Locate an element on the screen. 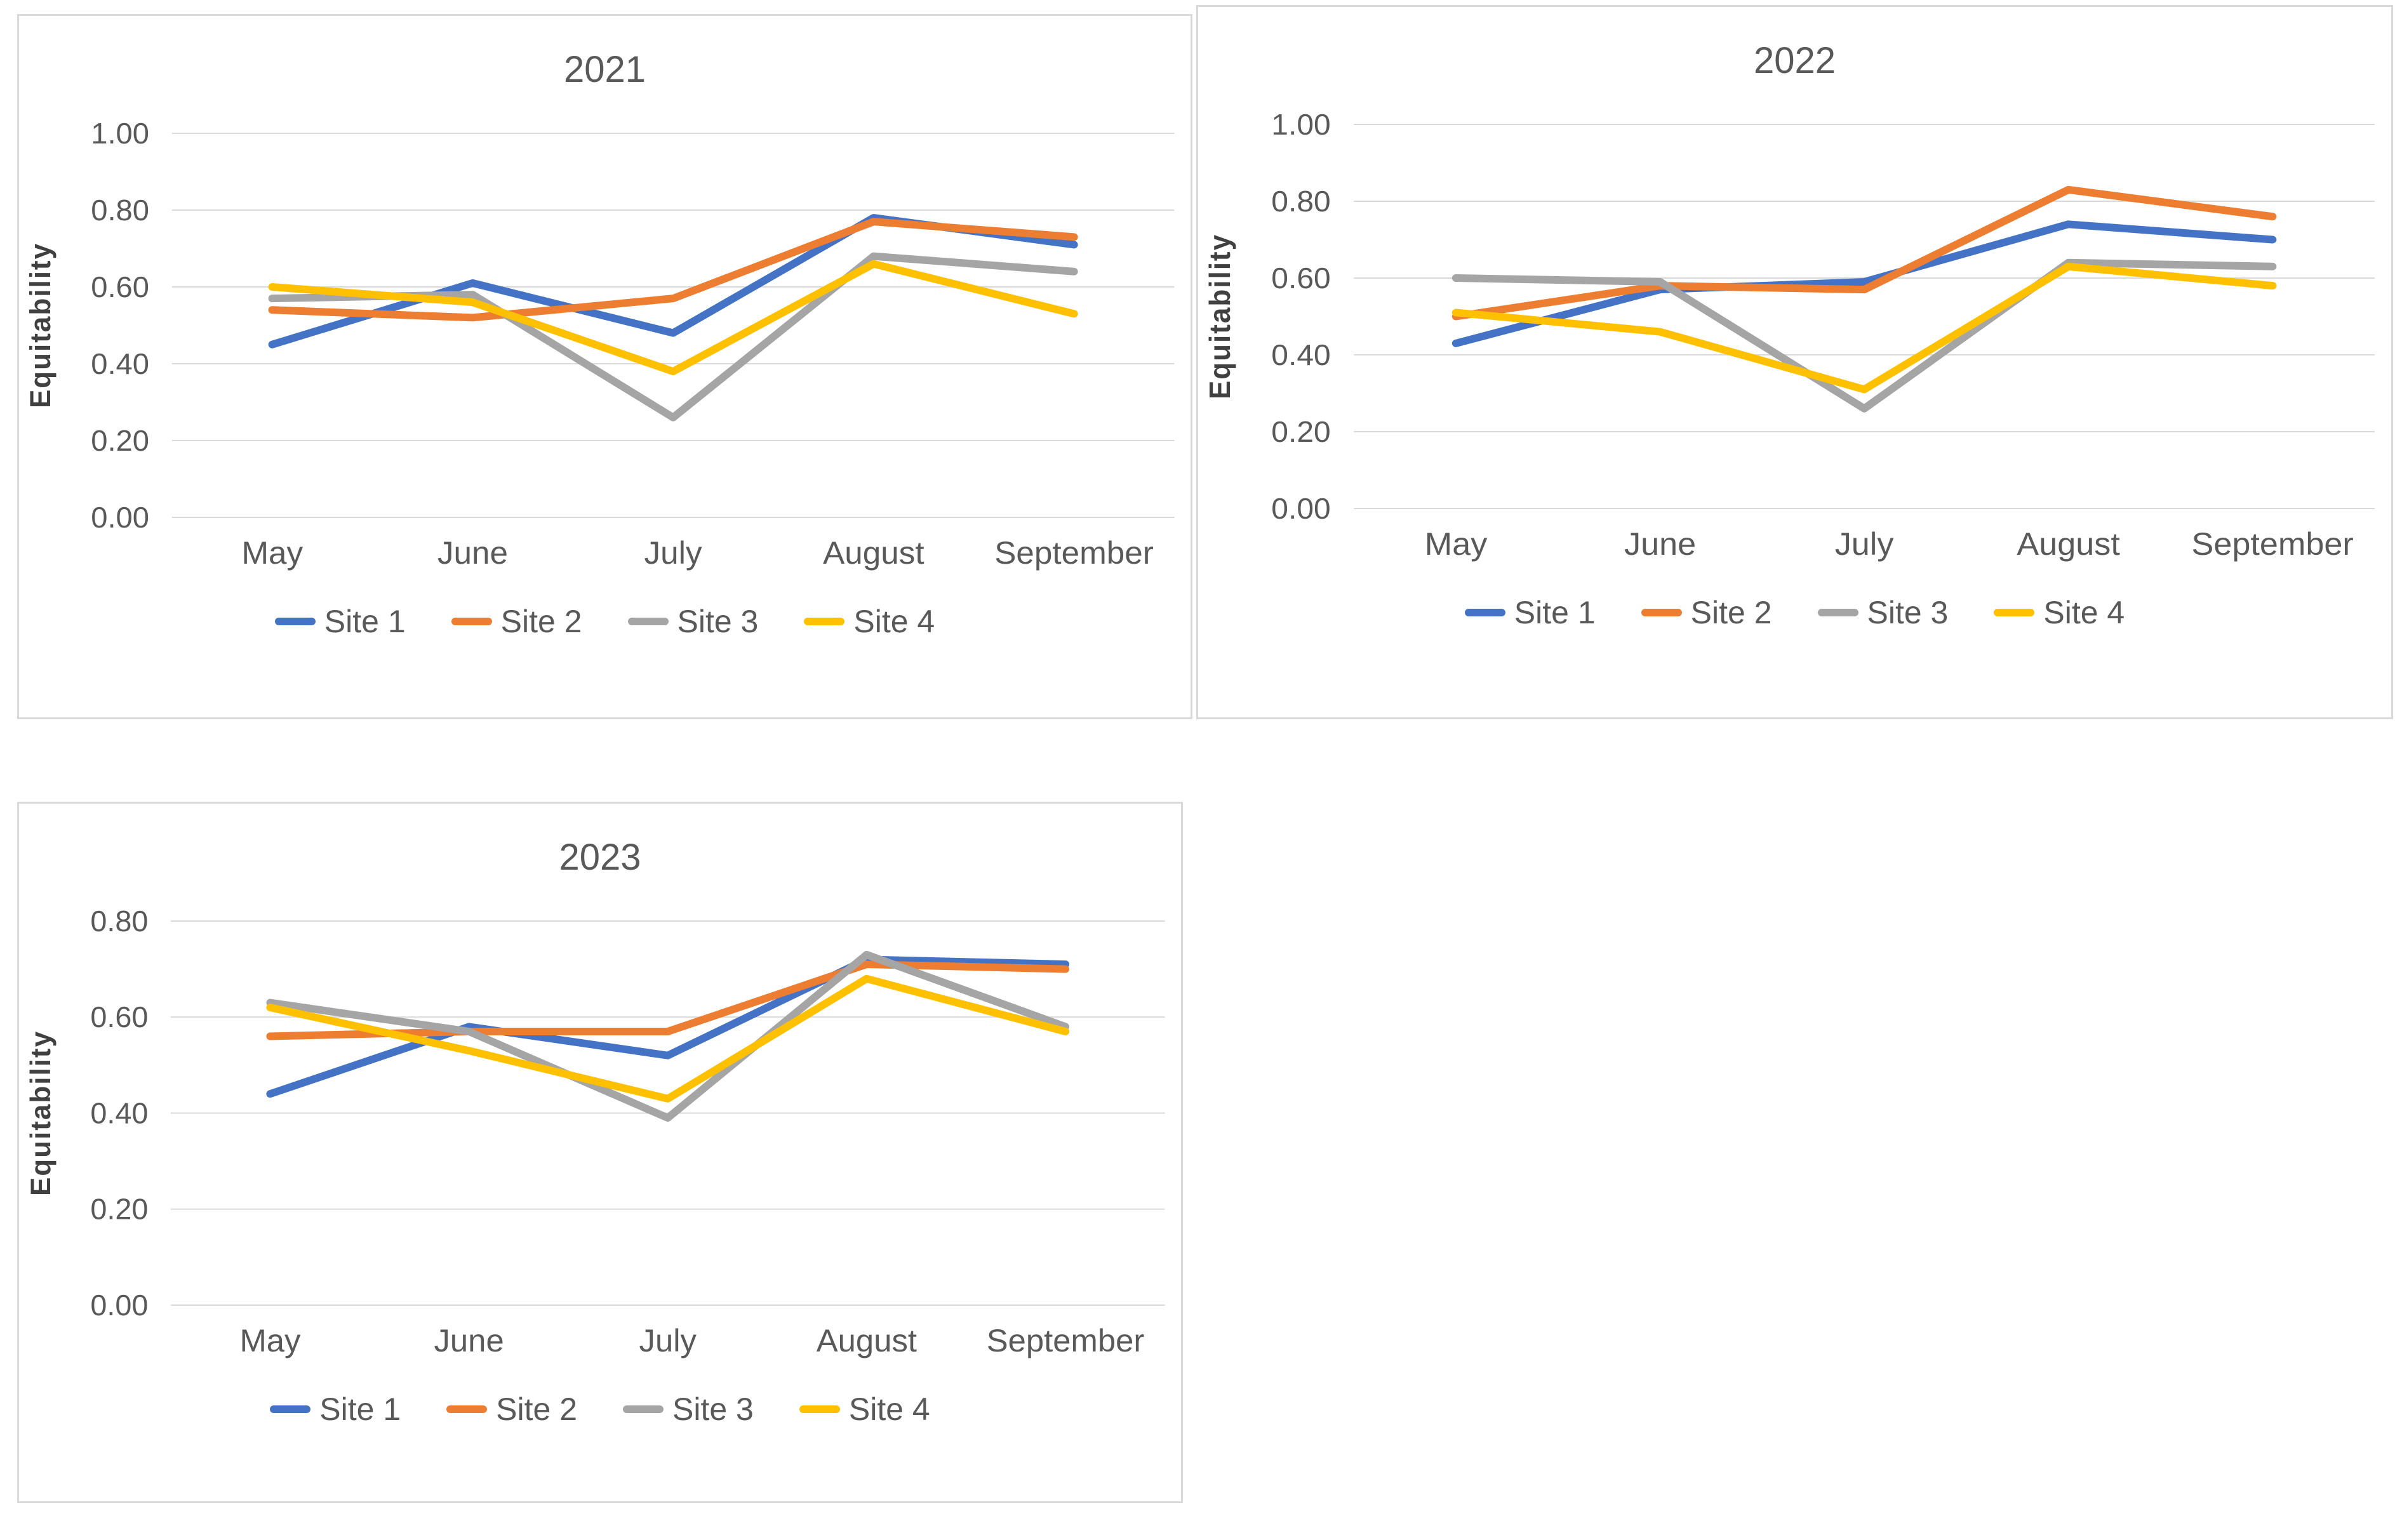  legend-2023: Site 1 Site 2 Site 3 Site 4 is located at coordinates (600, 1409).